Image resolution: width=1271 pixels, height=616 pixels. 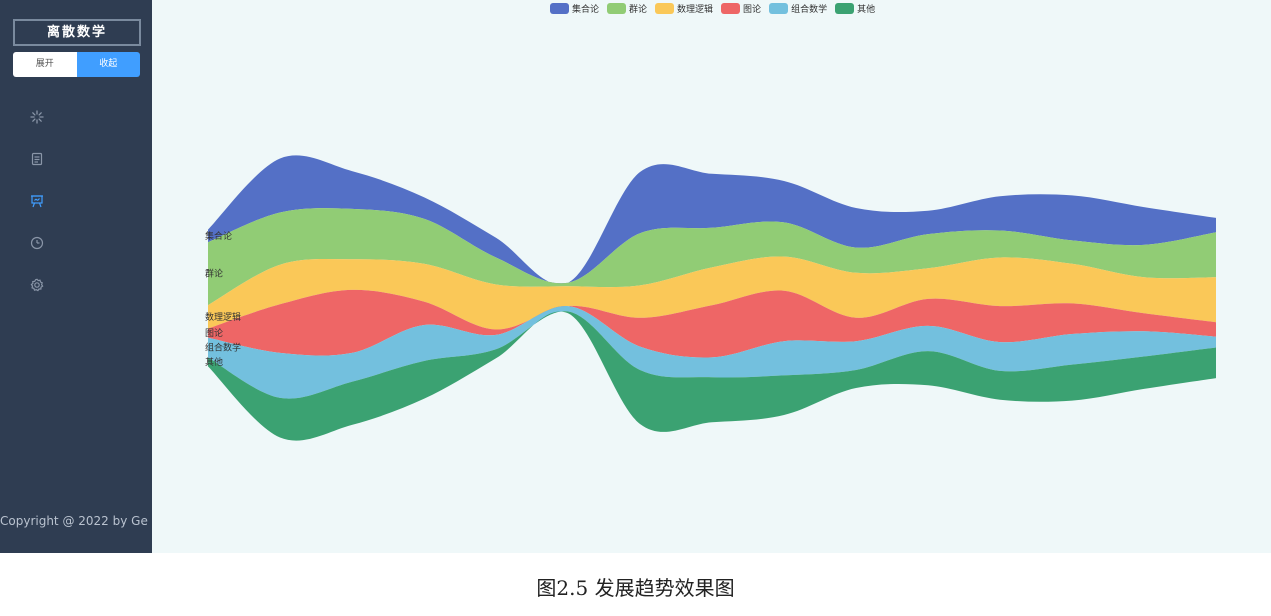 I want to click on series-label-1: 群论, so click(x=214, y=274).